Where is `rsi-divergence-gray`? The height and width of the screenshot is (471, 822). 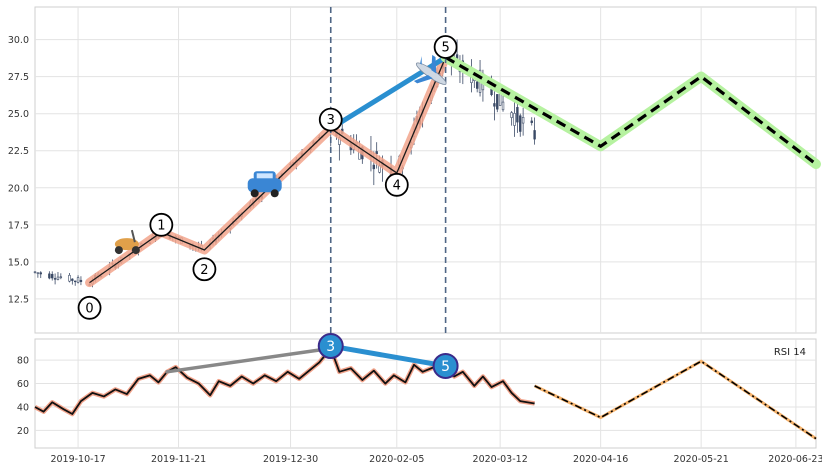
rsi-divergence-gray is located at coordinates (249, 360).